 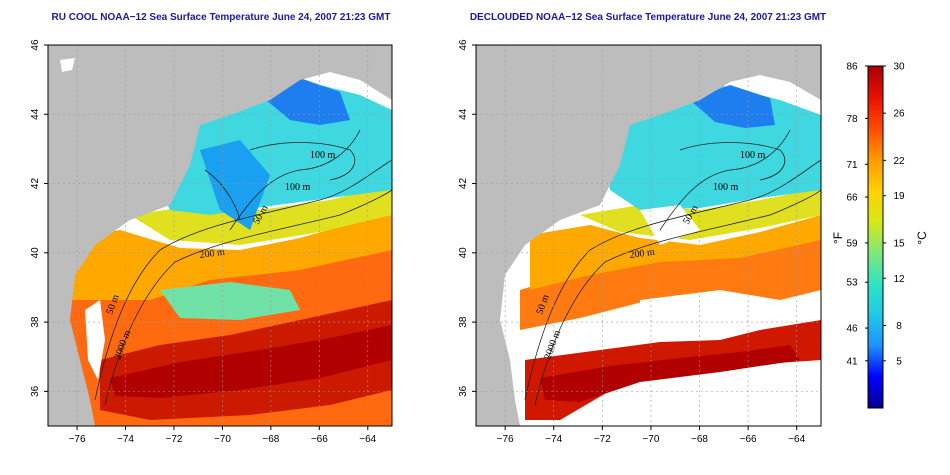 I want to click on fahrenheit-tick-label: 41, so click(x=852, y=361).